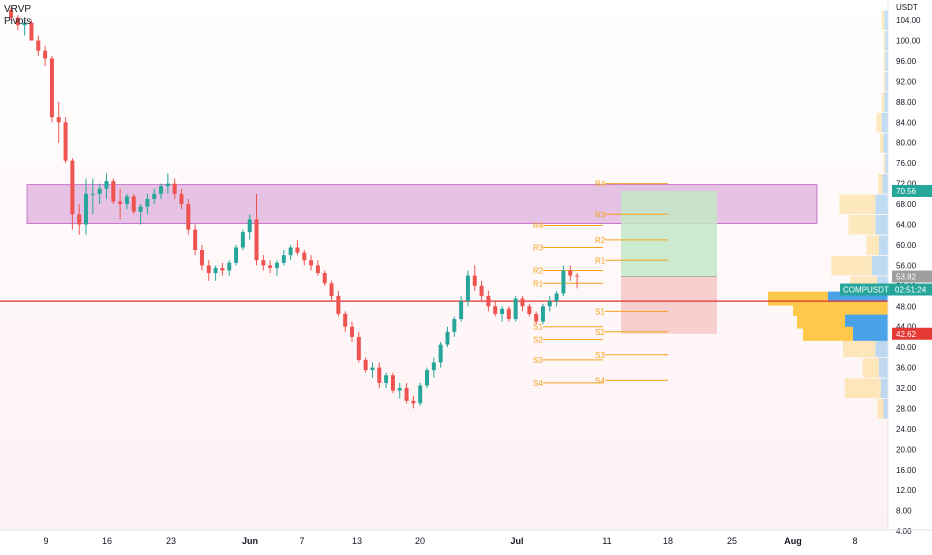 This screenshot has width=932, height=555. I want to click on pivot-label-left-s3: S3, so click(538, 360).